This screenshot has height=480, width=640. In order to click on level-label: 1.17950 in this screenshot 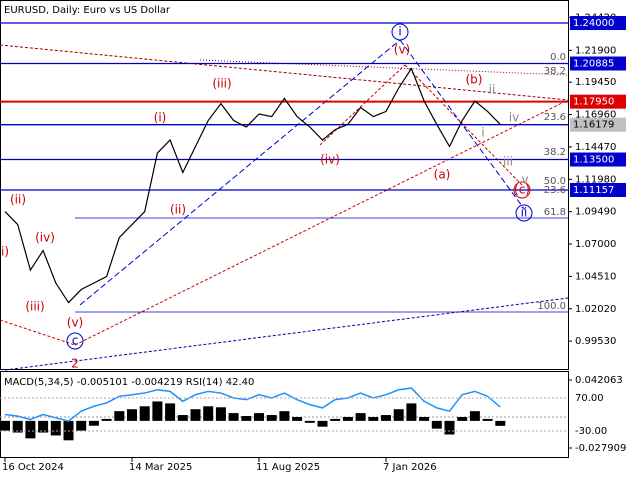, I will do `click(593, 102)`.